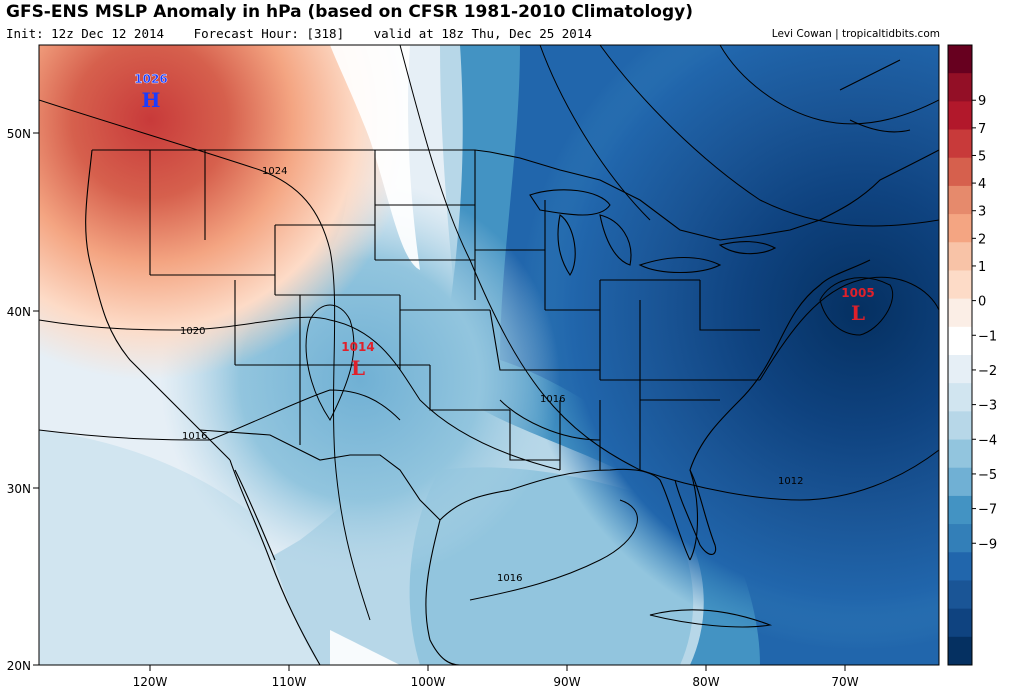 The image size is (1024, 692). I want to click on colorbar-label: −7, so click(987, 510).